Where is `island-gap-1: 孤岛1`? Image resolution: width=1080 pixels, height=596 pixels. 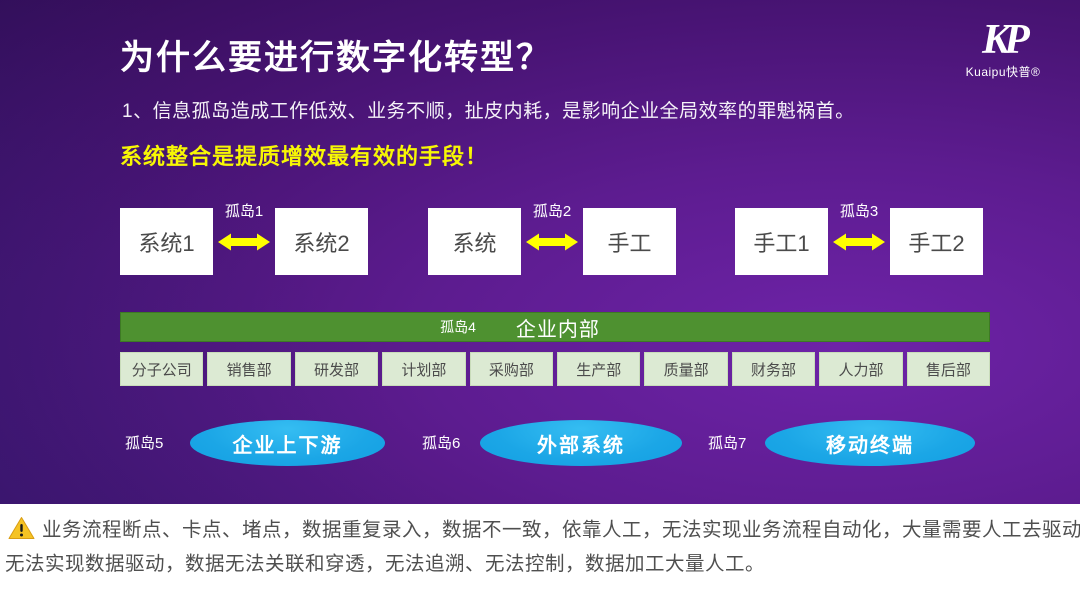
island-gap-1: 孤岛1 is located at coordinates (244, 239).